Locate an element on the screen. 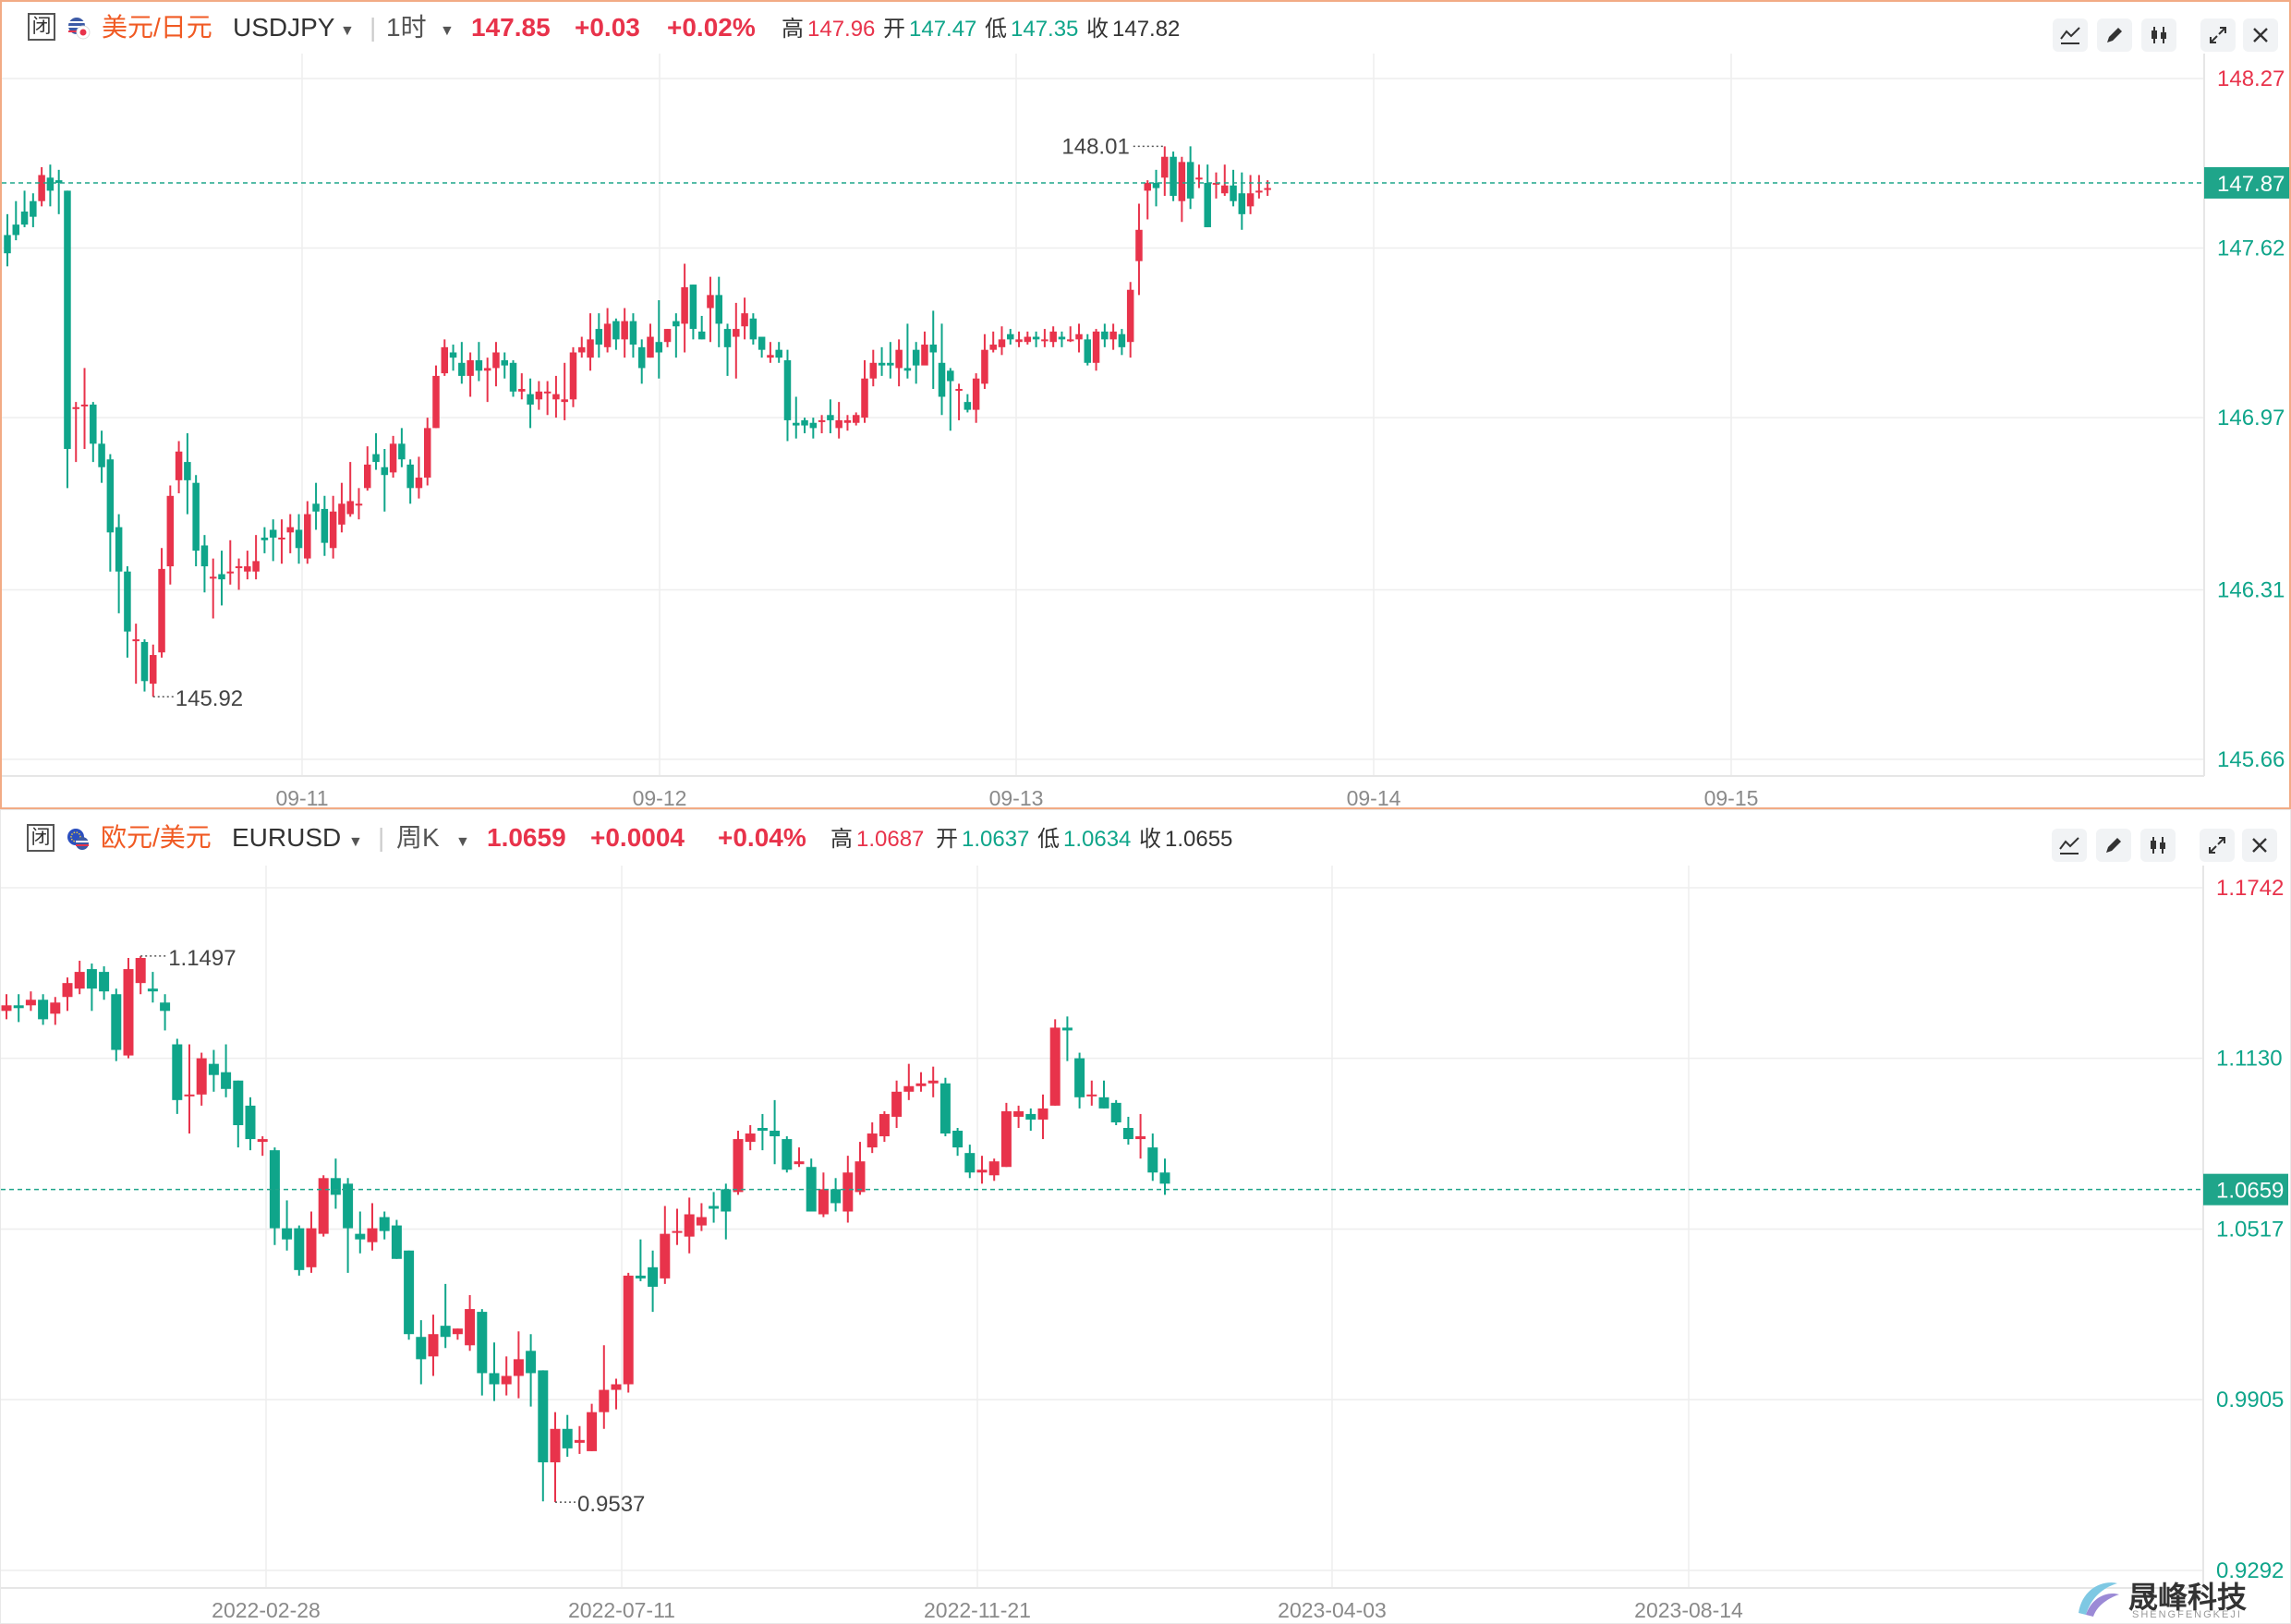 This screenshot has height=1624, width=2291. watermark-subtext: SHENGFENGKEJI is located at coordinates (2187, 1615).